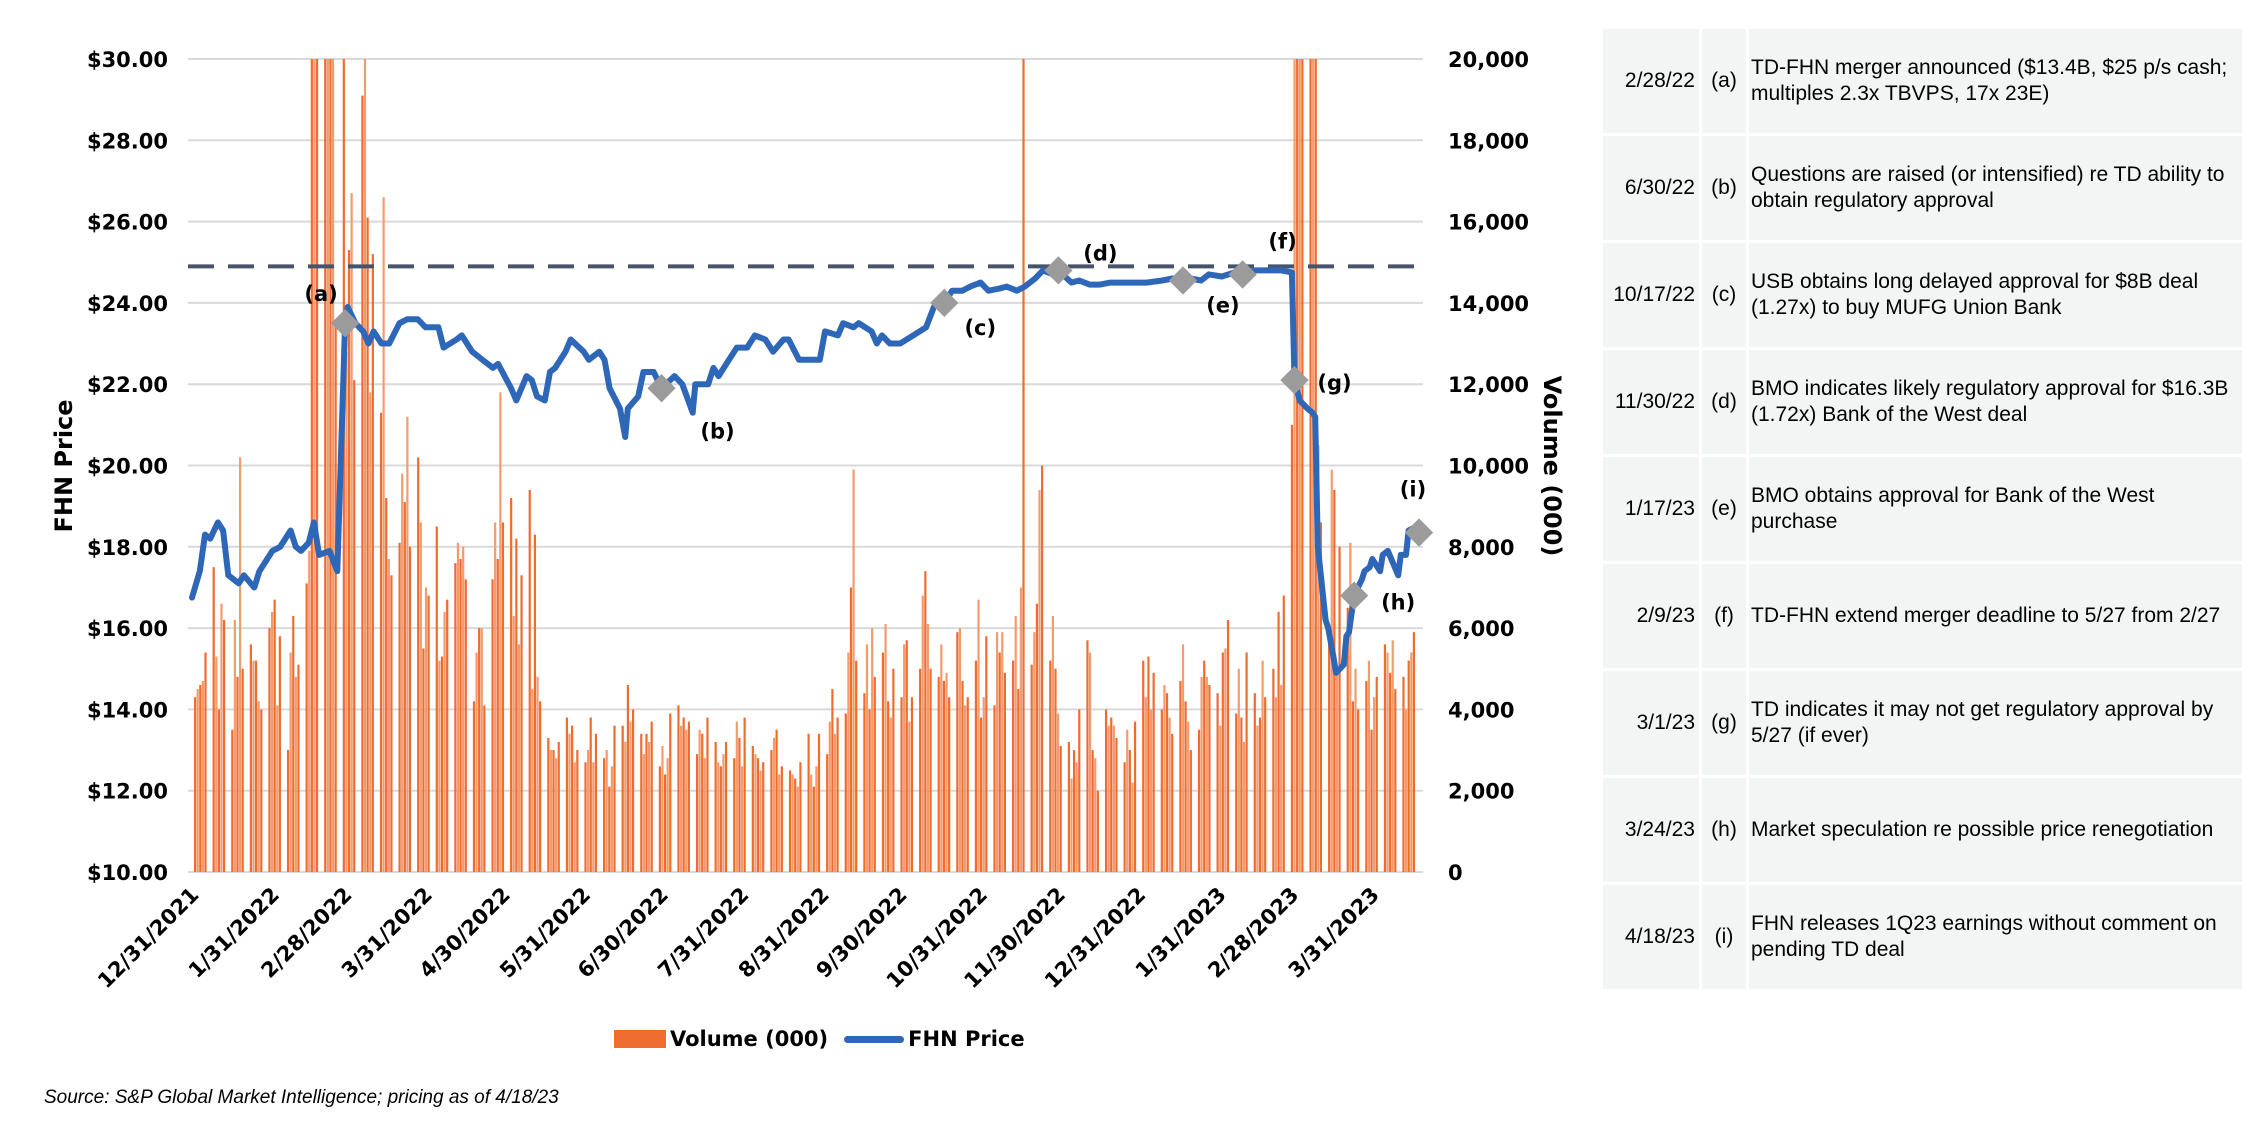 The image size is (2260, 1124). I want to click on event-date: 3/1/23, so click(1651, 723).